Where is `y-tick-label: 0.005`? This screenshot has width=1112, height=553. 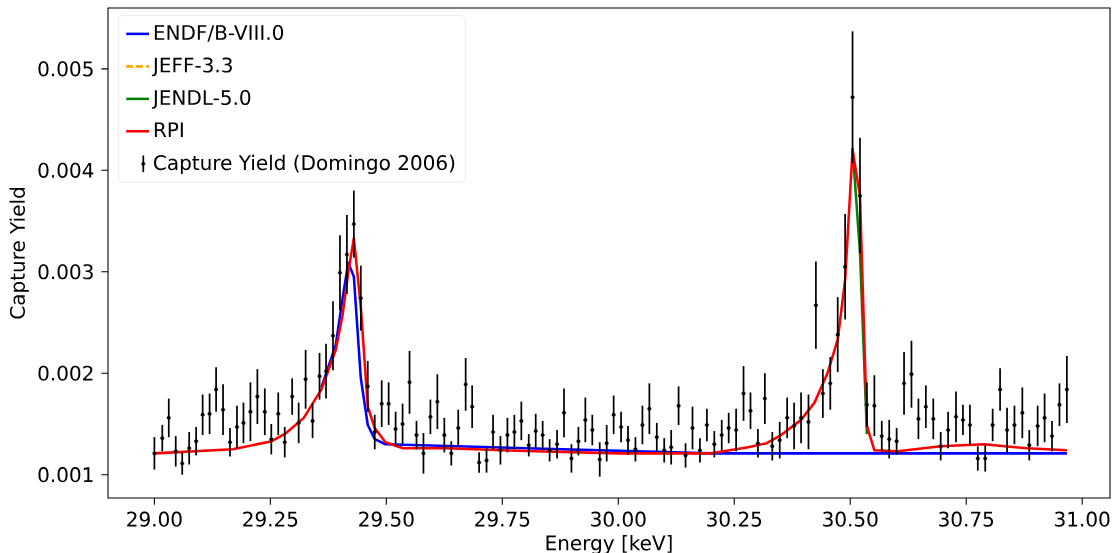 y-tick-label: 0.005 is located at coordinates (65, 69).